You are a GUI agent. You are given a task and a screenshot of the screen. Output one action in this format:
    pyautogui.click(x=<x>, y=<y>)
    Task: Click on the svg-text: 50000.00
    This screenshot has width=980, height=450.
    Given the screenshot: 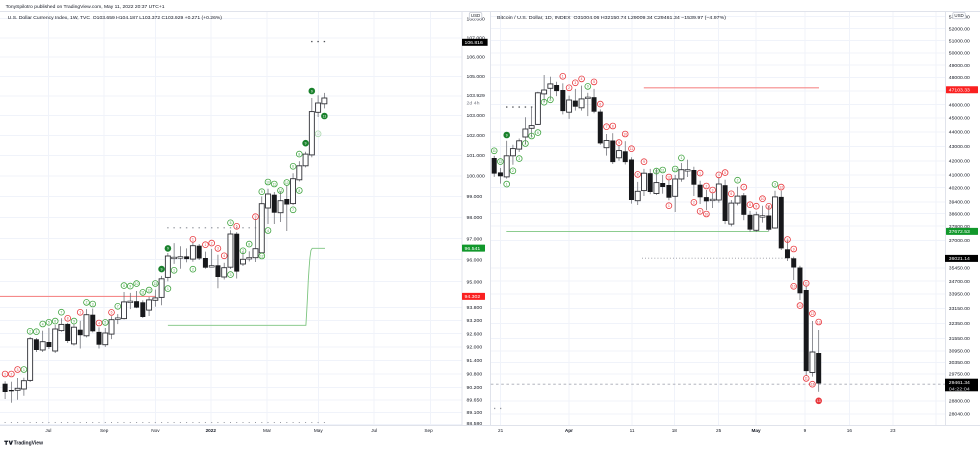 What is the action you would take?
    pyautogui.click(x=959, y=54)
    